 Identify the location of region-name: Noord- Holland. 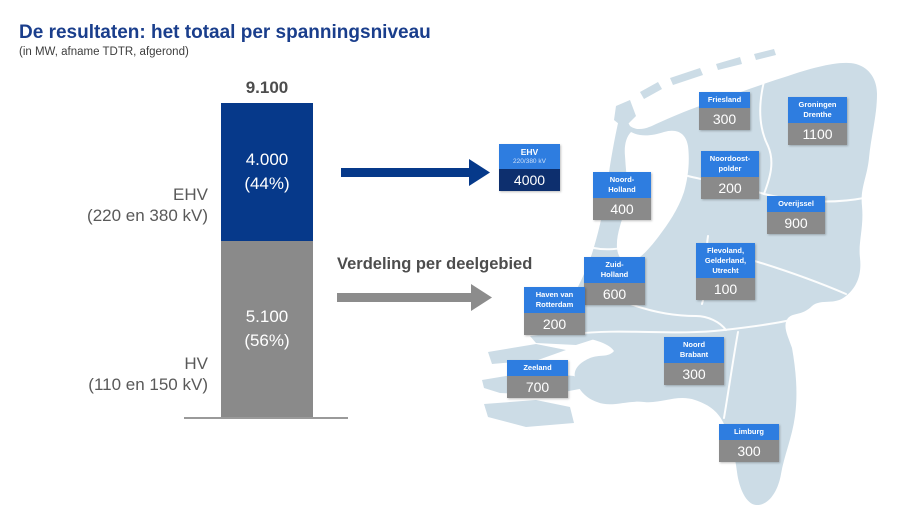
(622, 185).